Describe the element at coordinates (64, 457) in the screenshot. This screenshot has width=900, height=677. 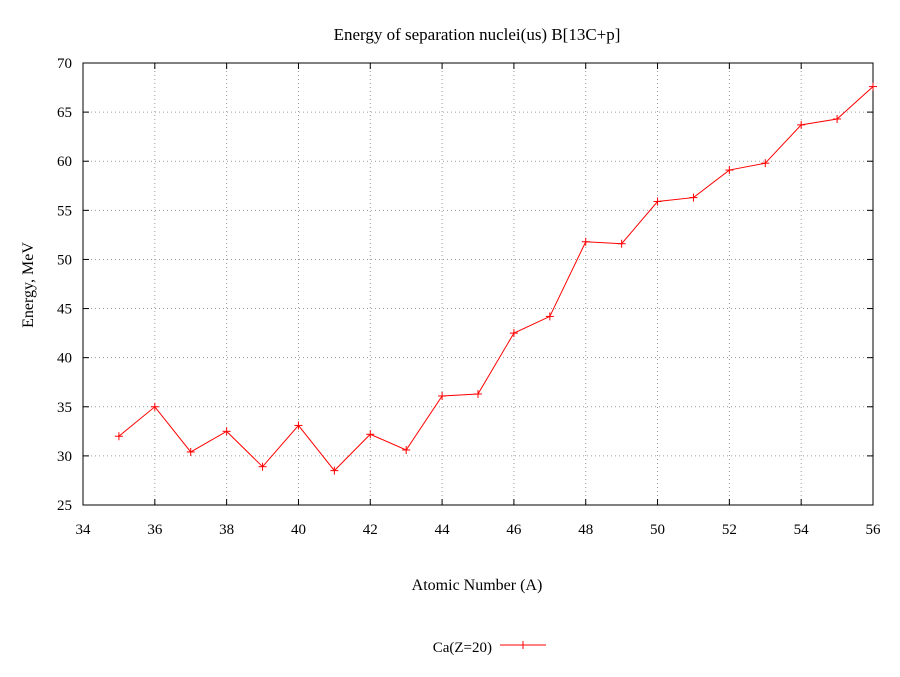
I see `y-tick-label: 30` at that location.